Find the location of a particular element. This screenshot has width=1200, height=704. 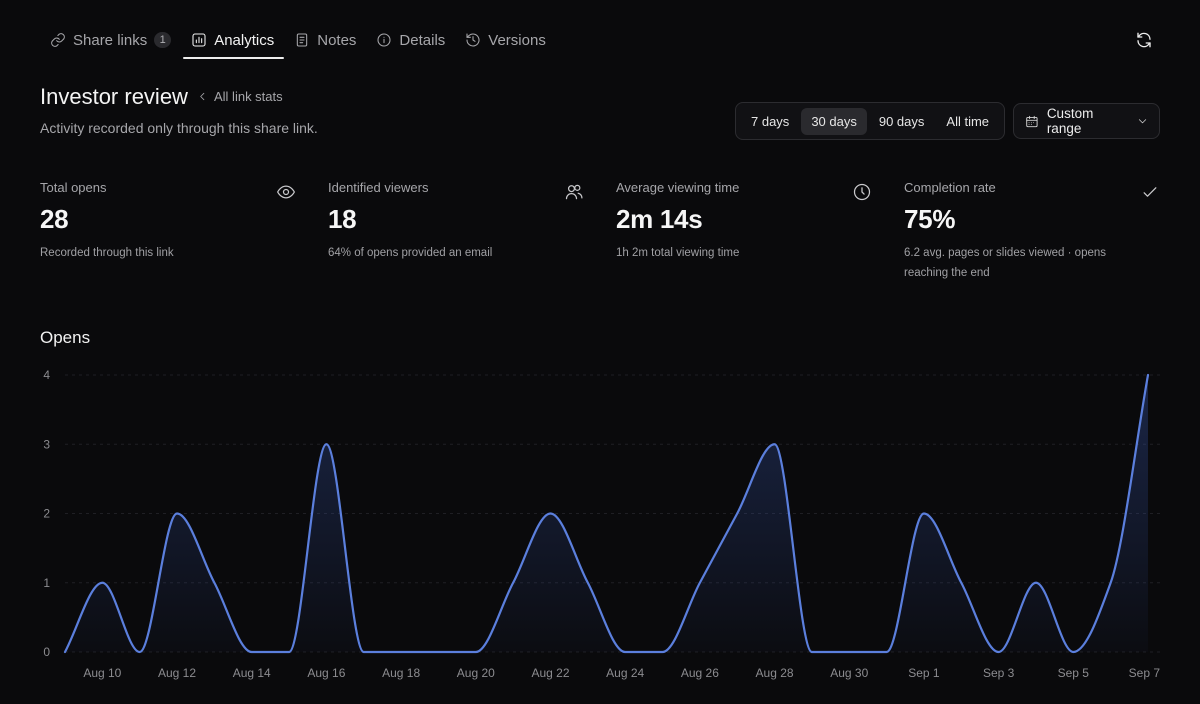

notes-icon is located at coordinates (302, 40).